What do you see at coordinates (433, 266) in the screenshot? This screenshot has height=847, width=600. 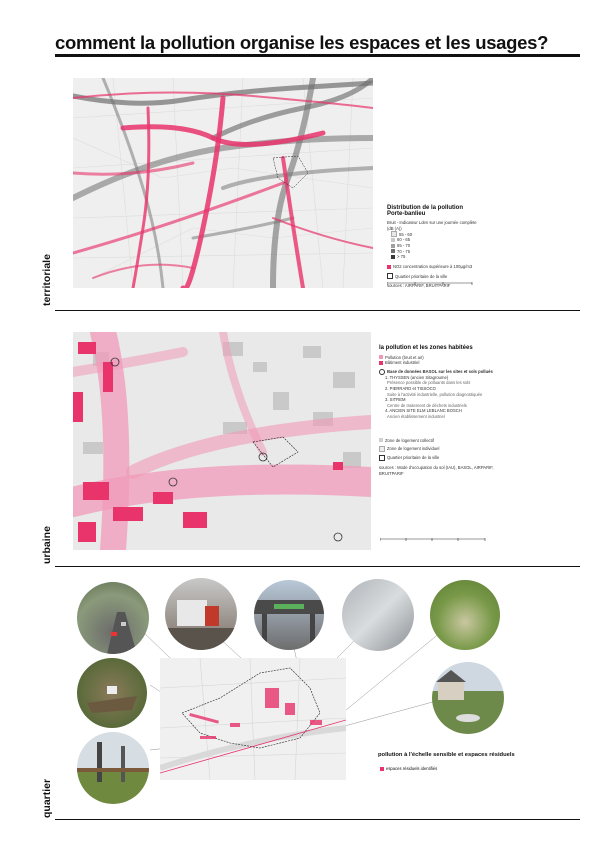 I see `legend-no2: NO2 concentration supérieure à 100µg/m3` at bounding box center [433, 266].